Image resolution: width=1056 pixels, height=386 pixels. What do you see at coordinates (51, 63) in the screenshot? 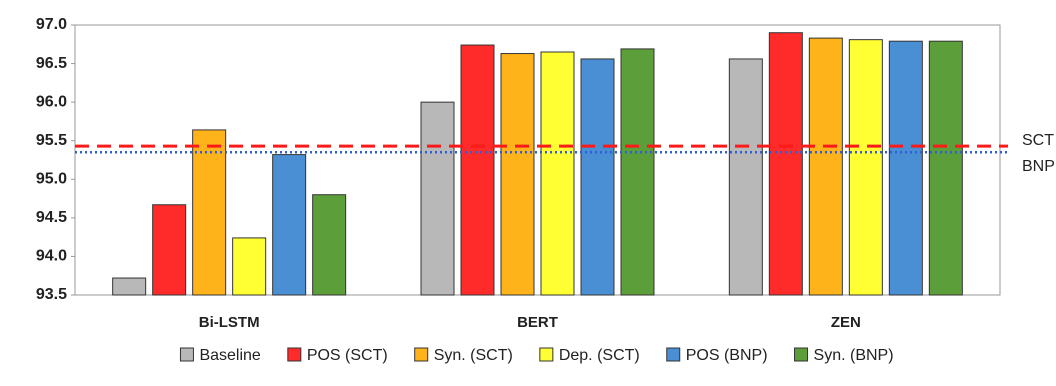
I see `y-tick-label: 96.5` at bounding box center [51, 63].